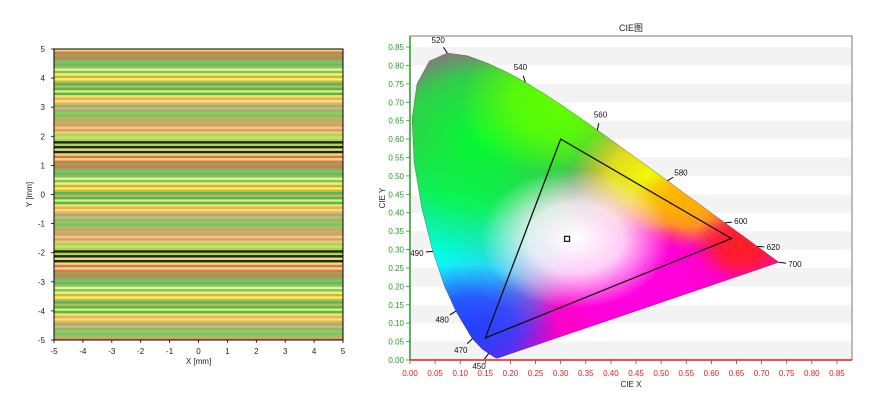 Image resolution: width=872 pixels, height=402 pixels. I want to click on x-tick-label: 3, so click(285, 351).